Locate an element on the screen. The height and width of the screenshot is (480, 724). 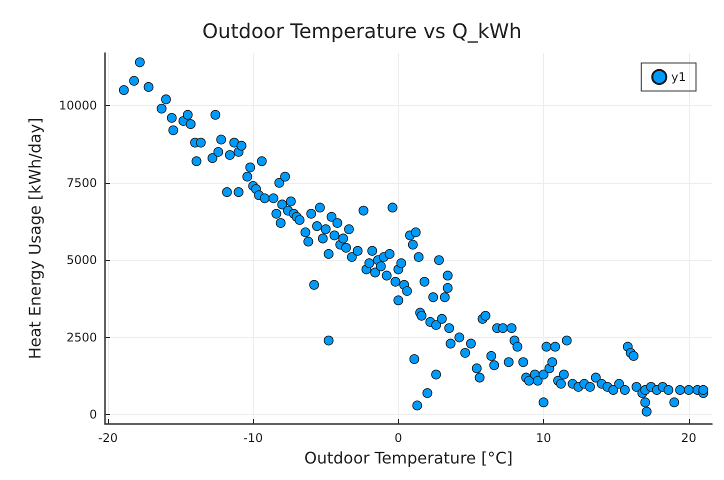
y-tick-label: 5000 is located at coordinates (81, 260).